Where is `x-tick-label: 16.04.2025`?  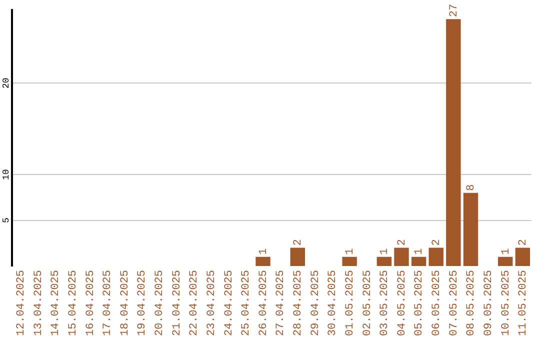
x-tick-label: 16.04.2025 is located at coordinates (90, 303).